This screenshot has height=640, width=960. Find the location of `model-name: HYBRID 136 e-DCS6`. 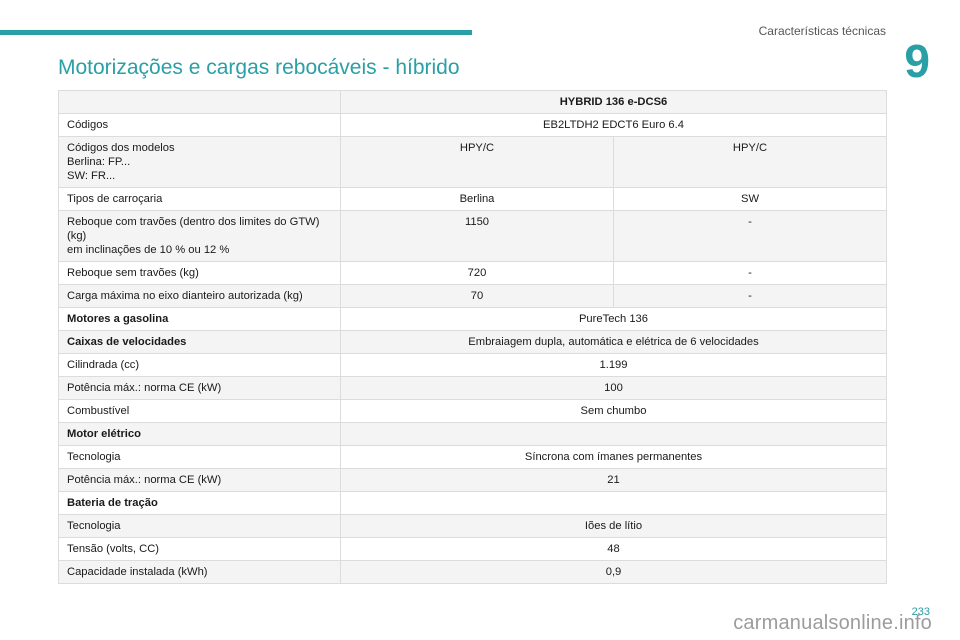

model-name: HYBRID 136 e-DCS6 is located at coordinates (613, 102).